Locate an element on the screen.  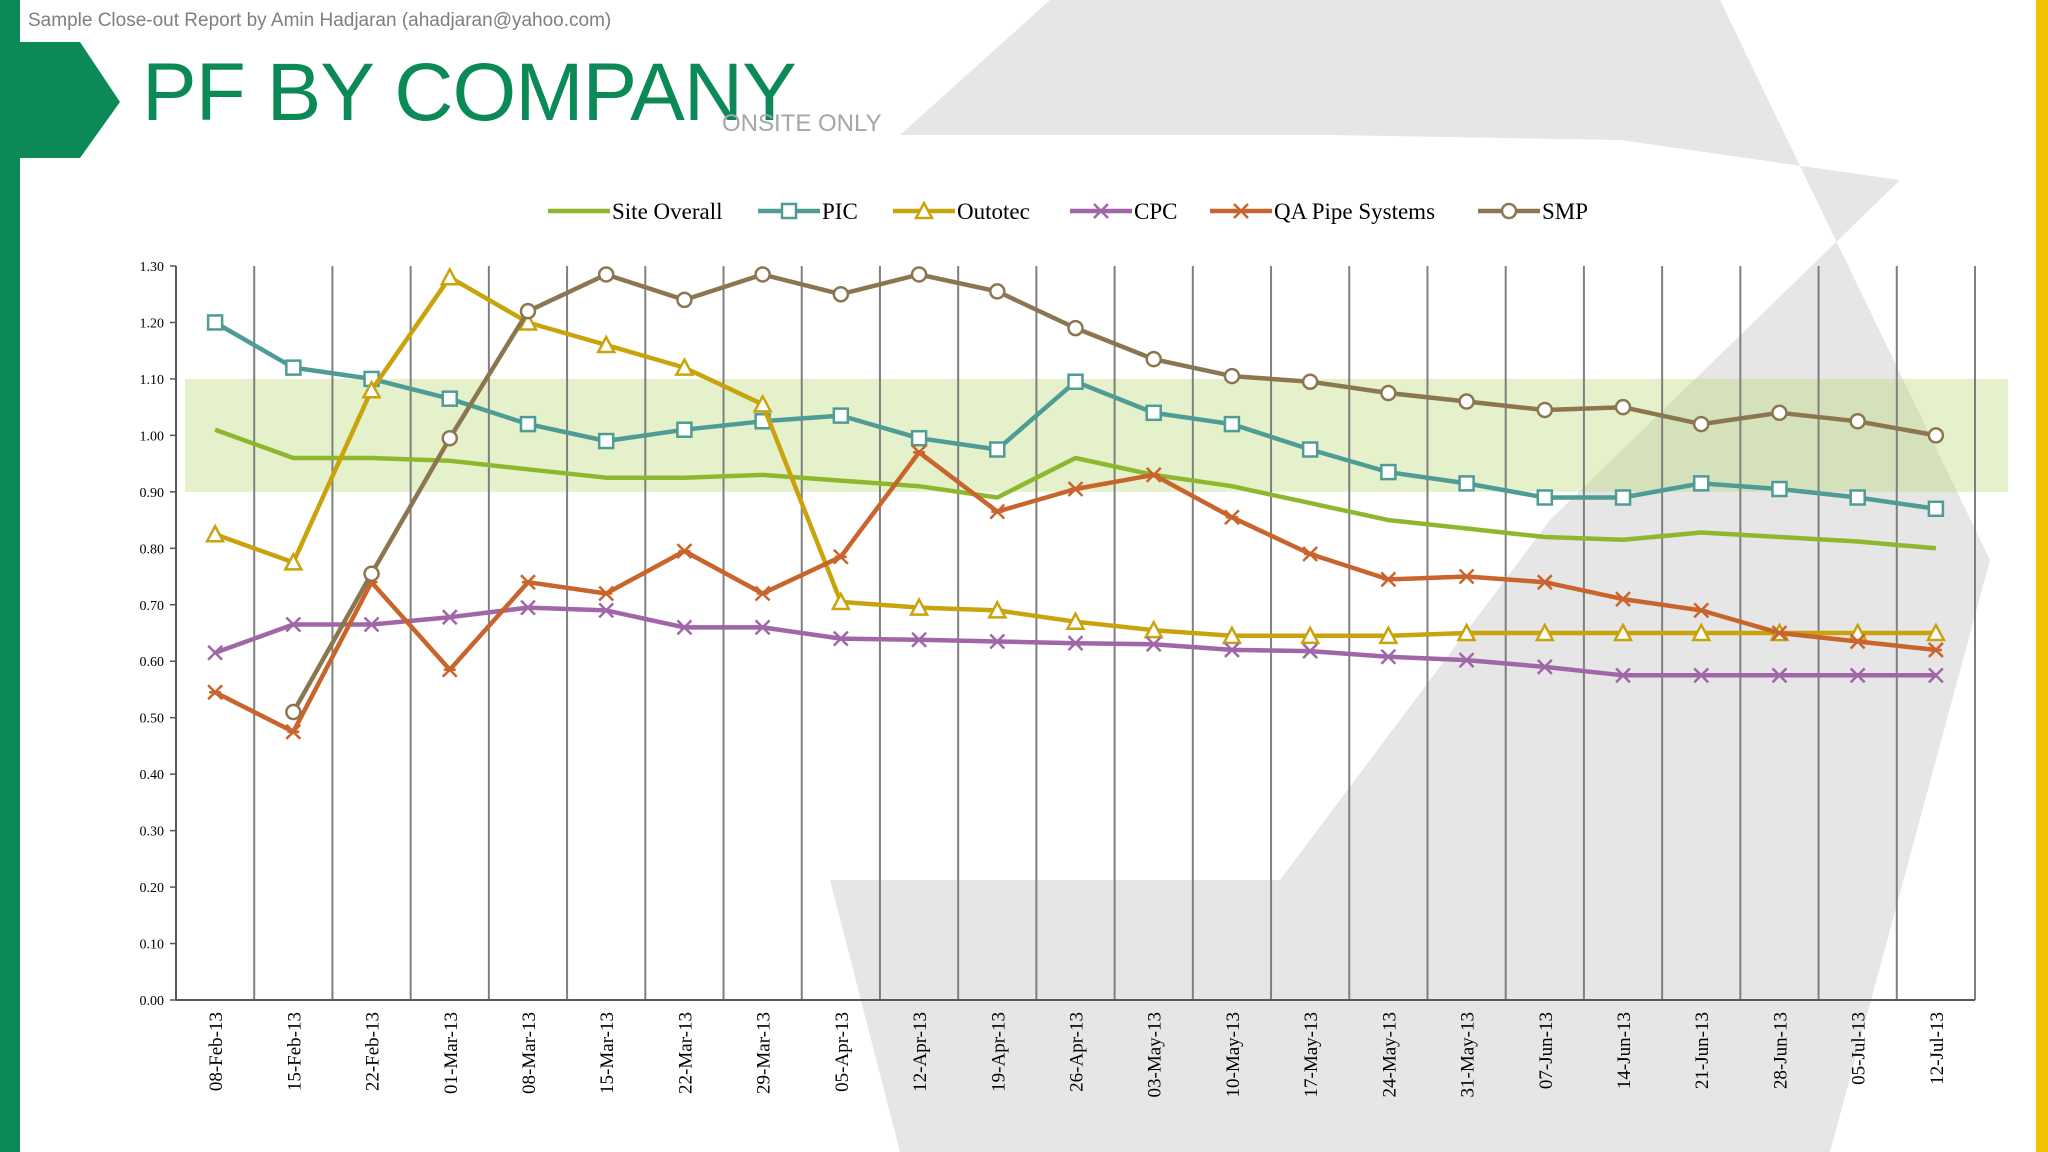
legend-label: QA Pipe Systems is located at coordinates (1354, 211).